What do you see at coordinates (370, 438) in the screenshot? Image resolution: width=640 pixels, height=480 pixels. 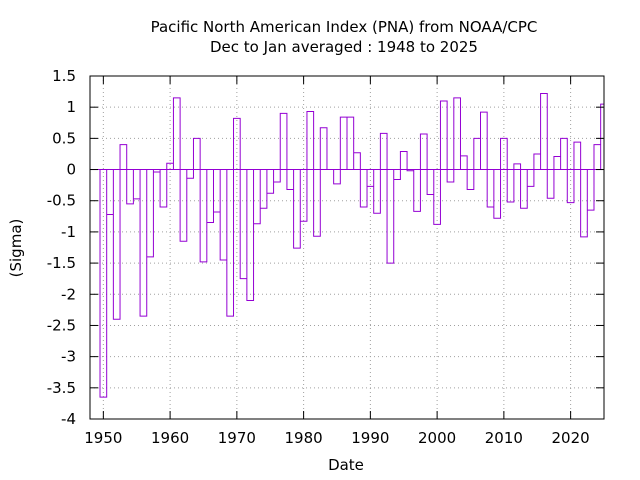 I see `x-tick-label: 1990` at bounding box center [370, 438].